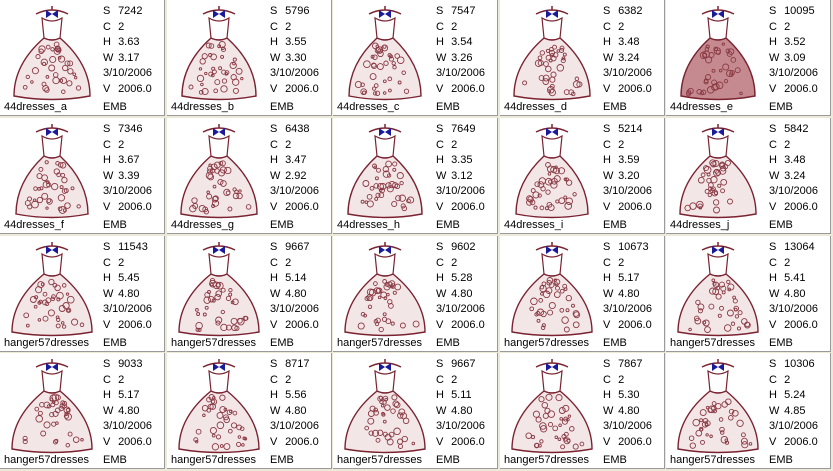 This screenshot has height=471, width=833. What do you see at coordinates (202, 107) in the screenshot?
I see `design-filename: 44dresses_b` at bounding box center [202, 107].